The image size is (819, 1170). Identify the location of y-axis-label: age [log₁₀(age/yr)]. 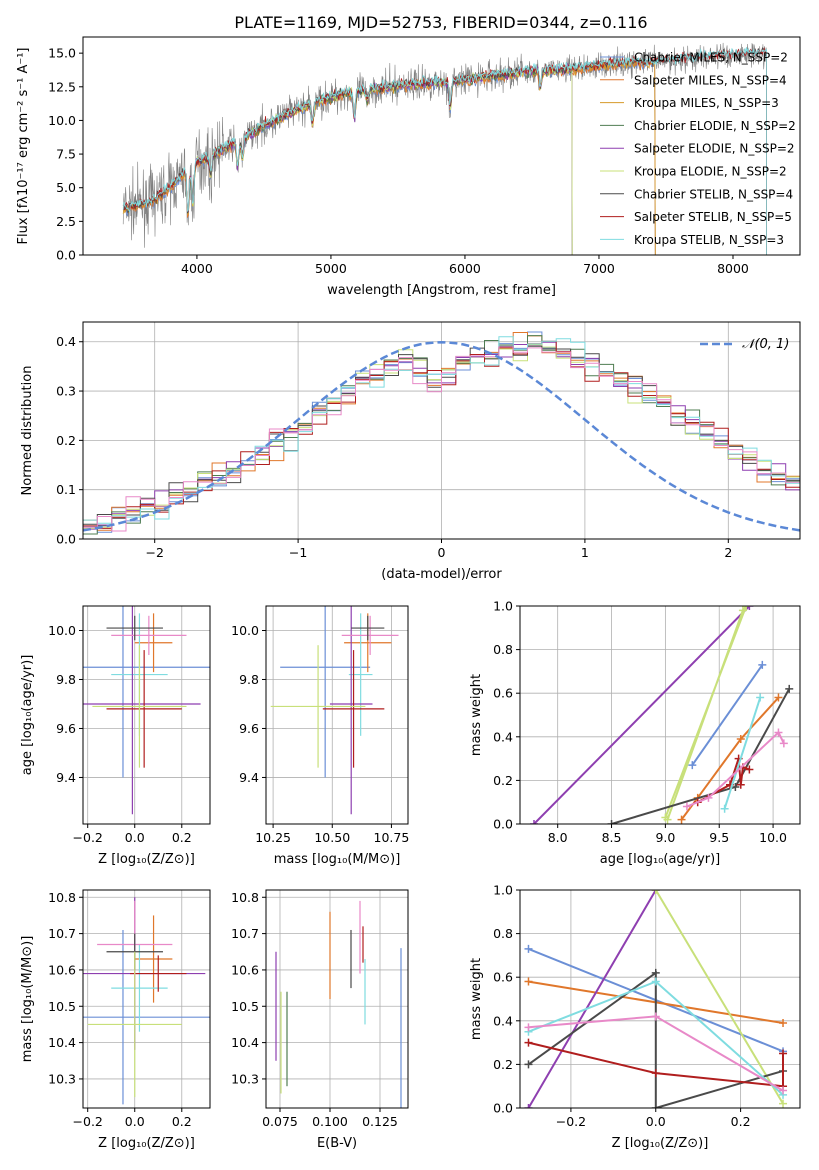
(27, 715).